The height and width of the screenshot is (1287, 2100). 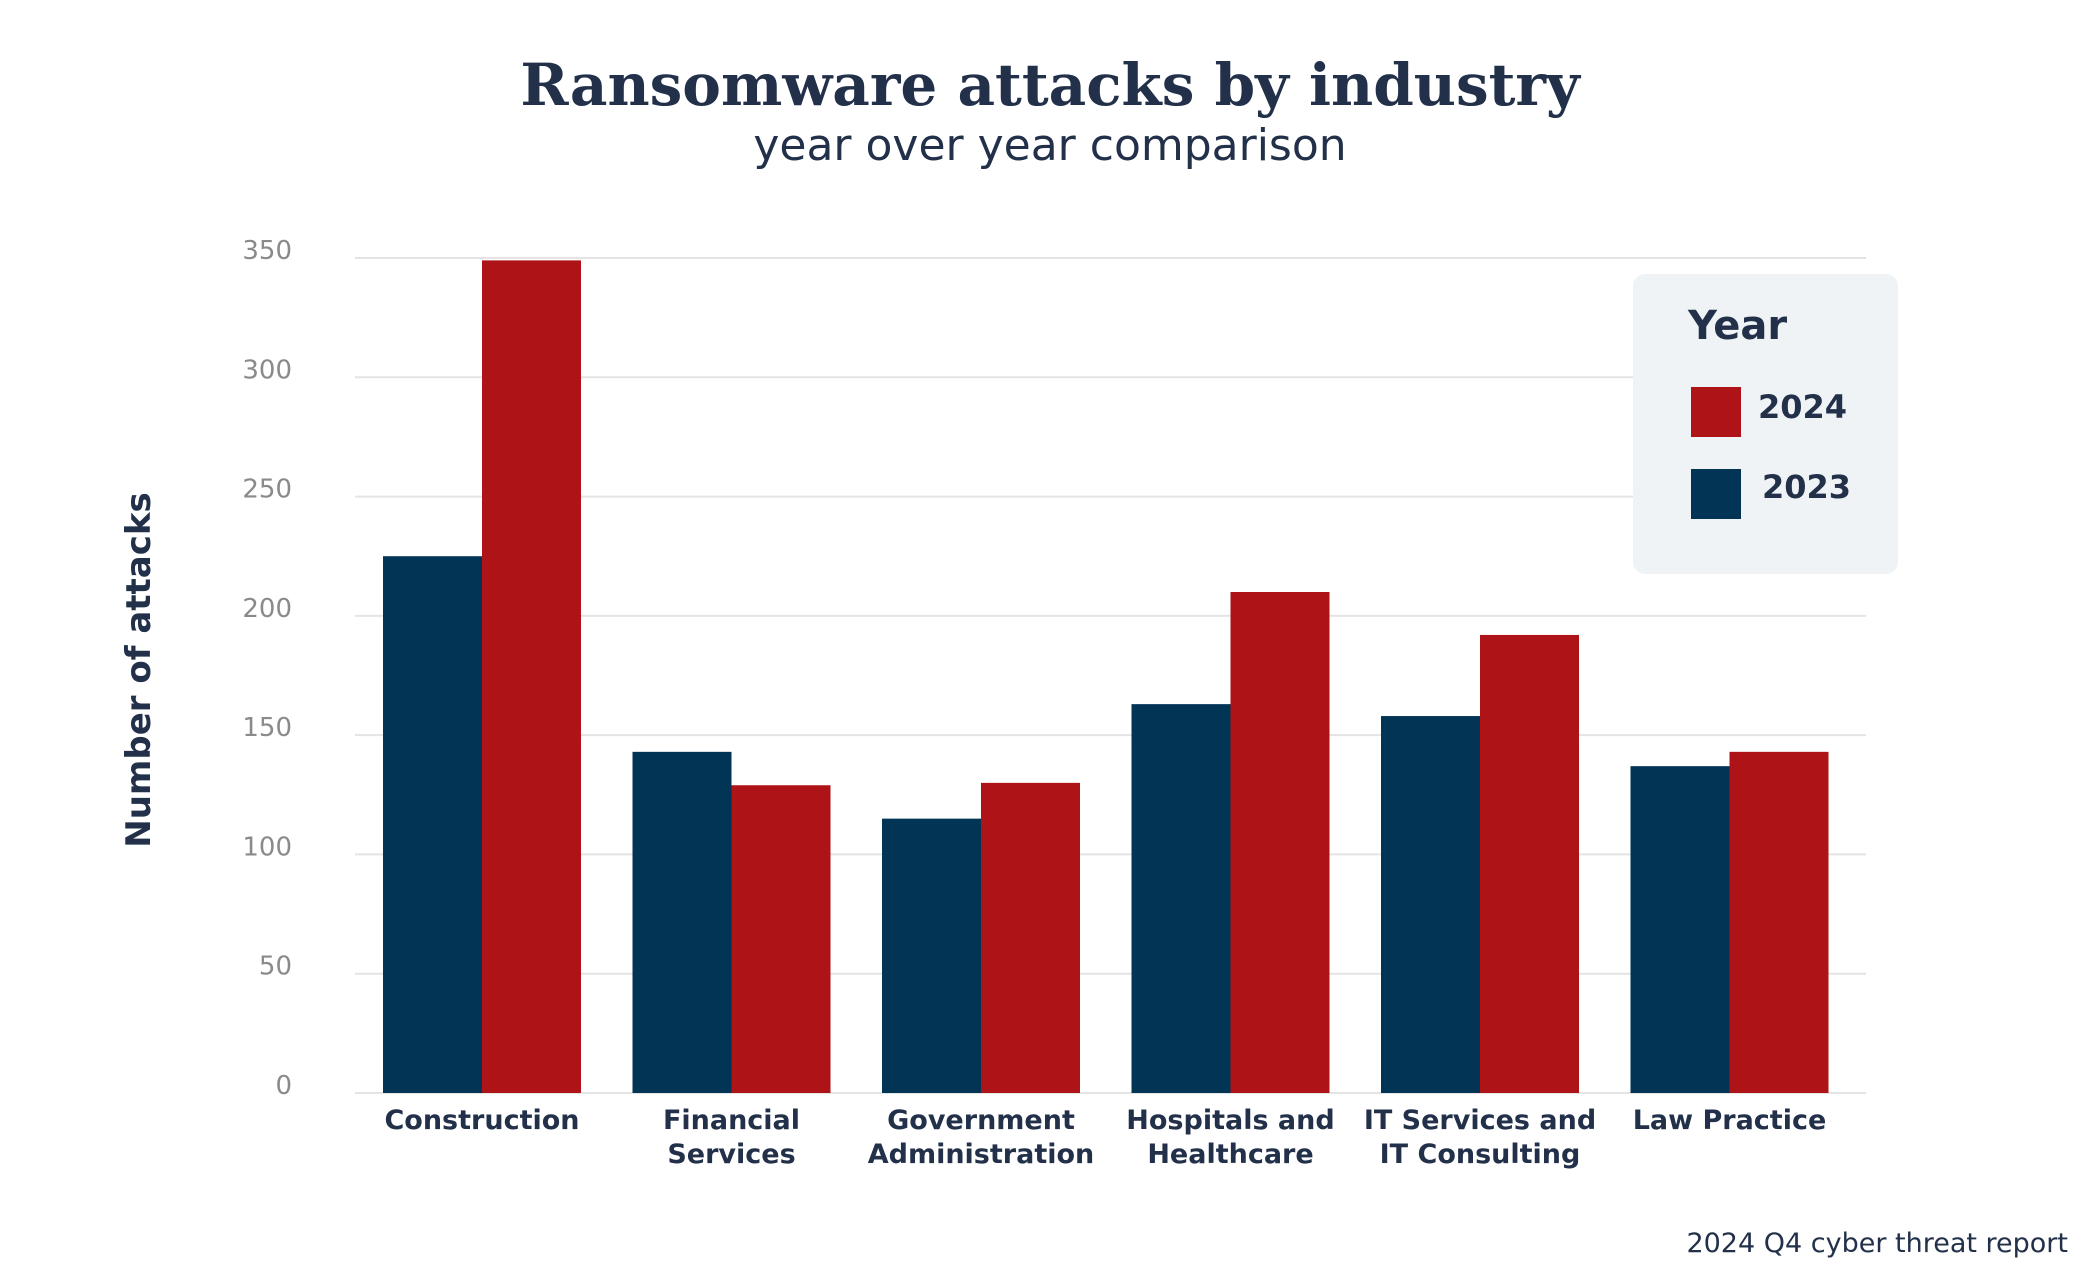 I want to click on y-axis-label: Number of attacks, so click(x=139, y=669).